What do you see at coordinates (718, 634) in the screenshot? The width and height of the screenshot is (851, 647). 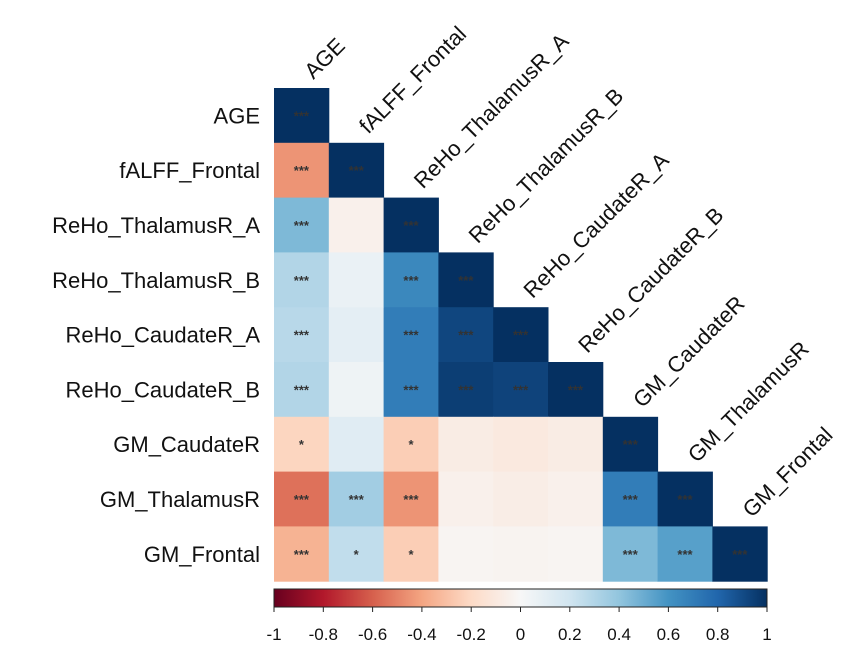 I see `colorbar-tick-label: 0.8` at bounding box center [718, 634].